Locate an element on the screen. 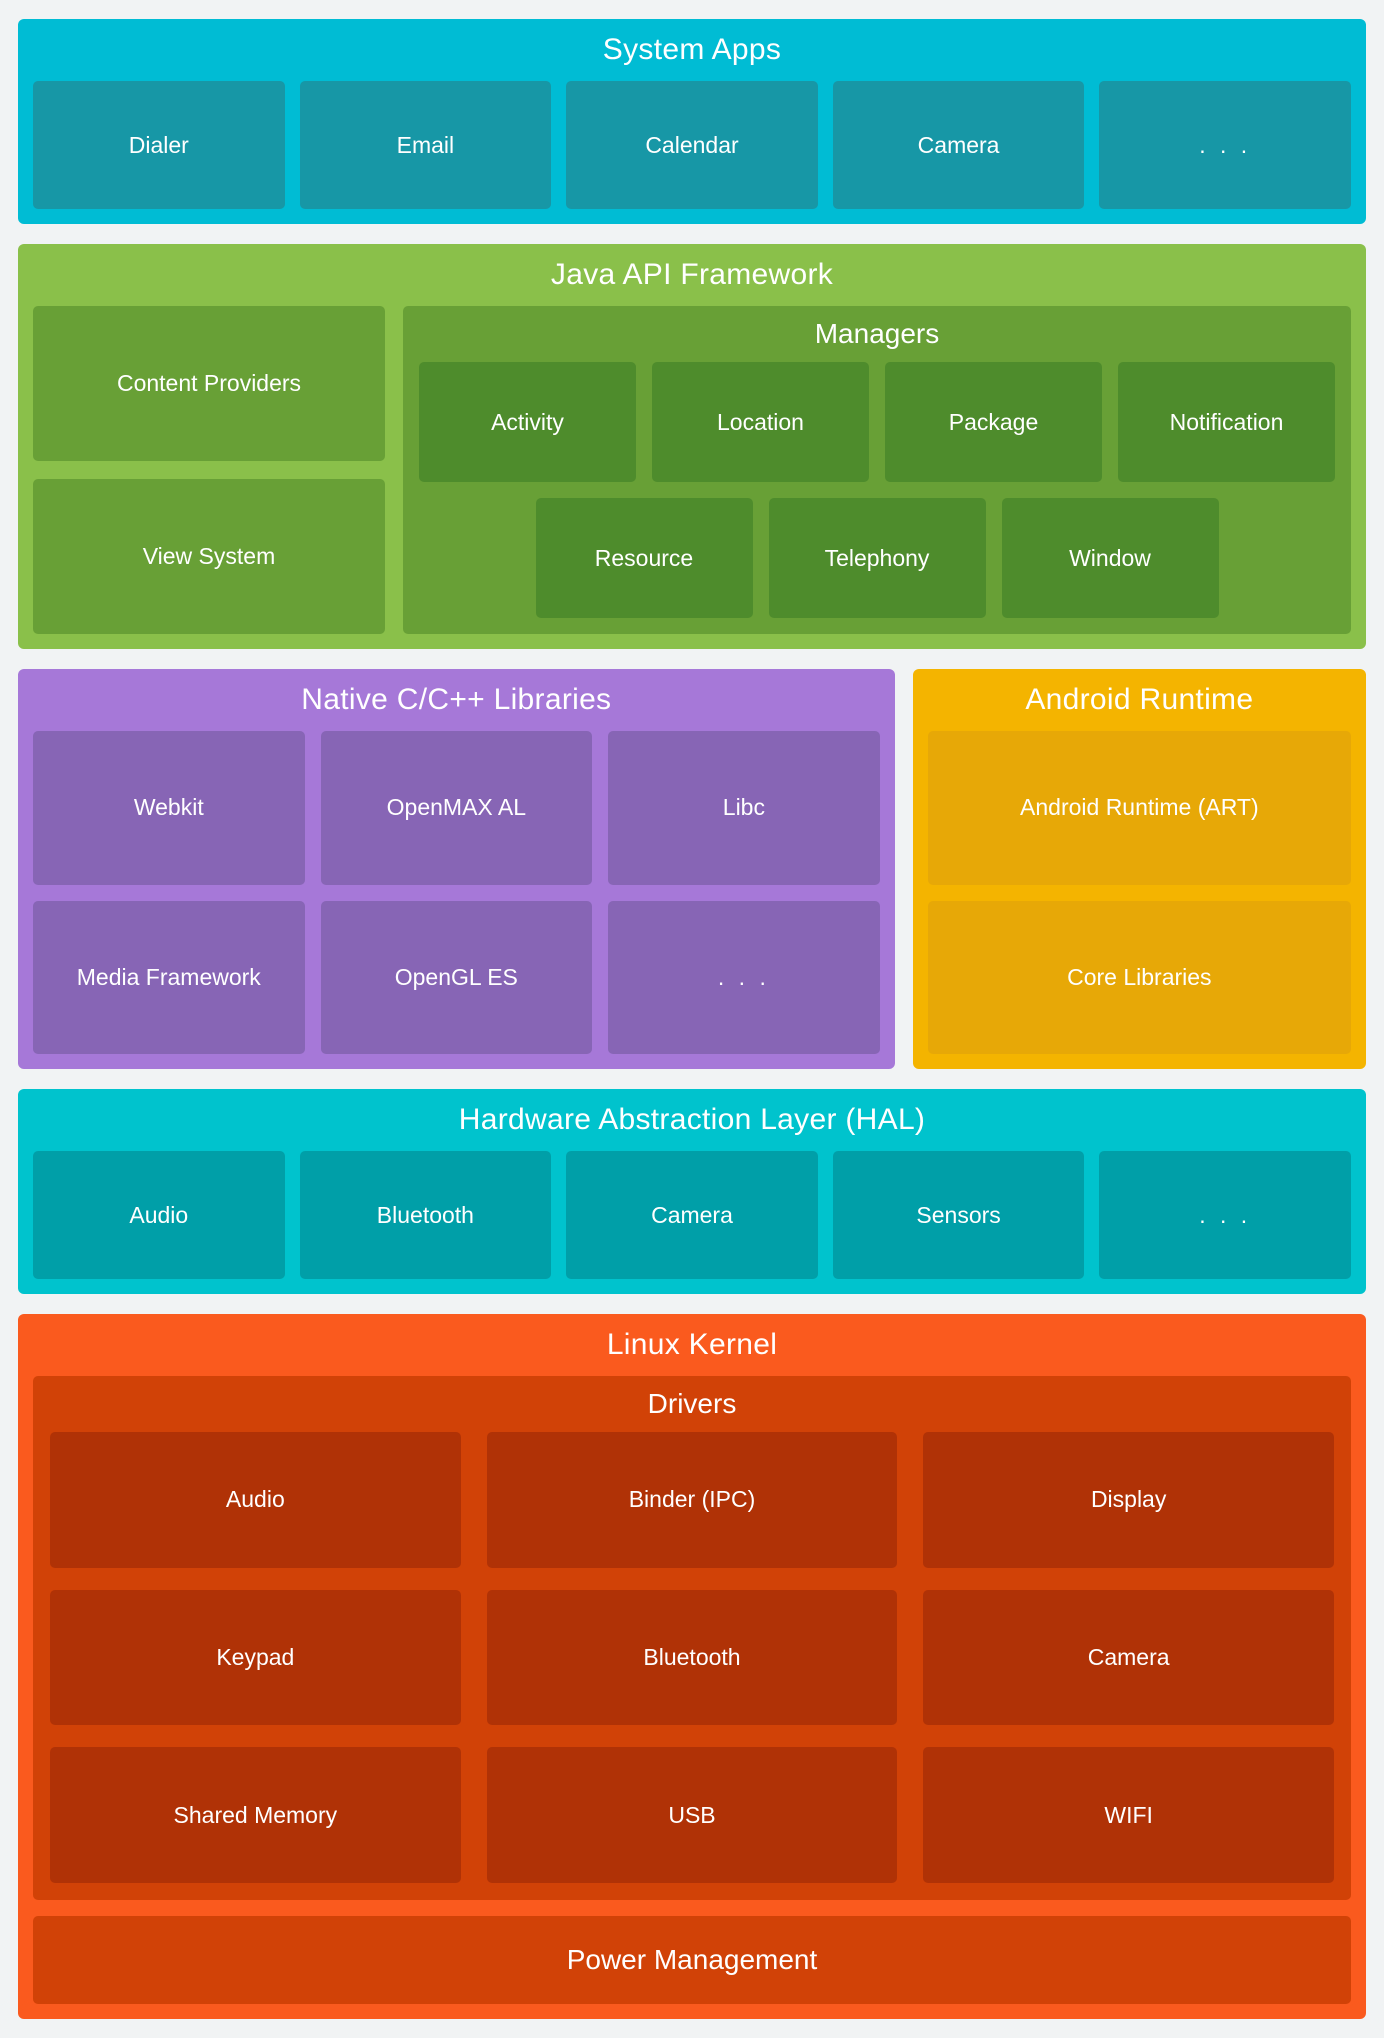 This screenshot has width=1384, height=2038. box-driver-bluetooth: Bluetooth is located at coordinates (692, 1657).